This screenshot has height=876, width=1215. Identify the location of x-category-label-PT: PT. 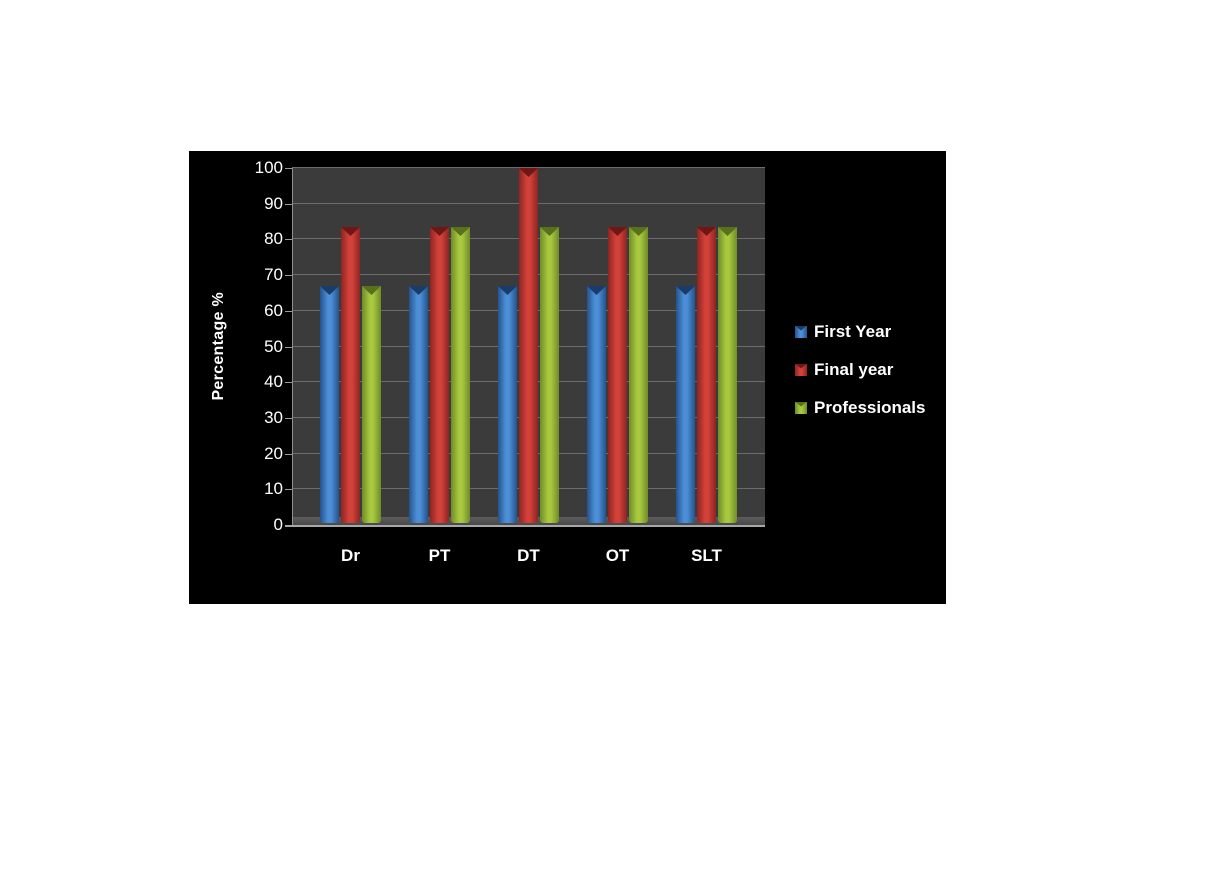
(439, 555).